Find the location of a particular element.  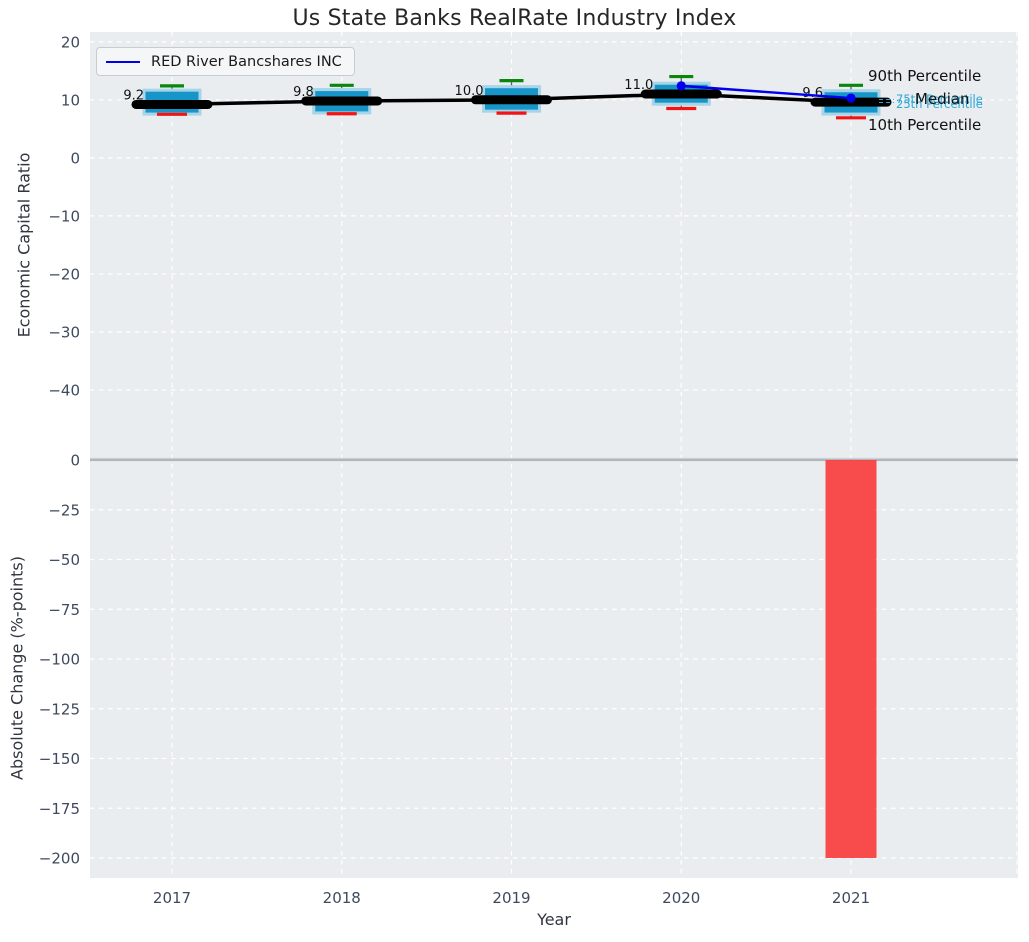

y-tick-label: −40 is located at coordinates (64, 391).